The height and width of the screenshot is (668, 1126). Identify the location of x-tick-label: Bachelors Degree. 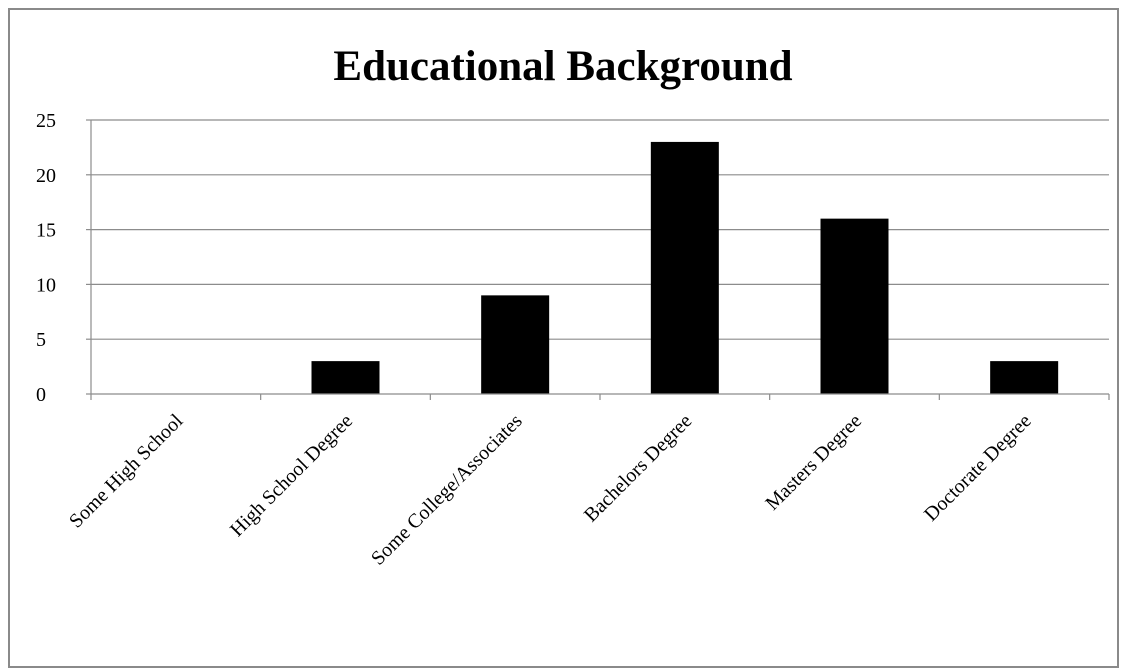
(638, 468).